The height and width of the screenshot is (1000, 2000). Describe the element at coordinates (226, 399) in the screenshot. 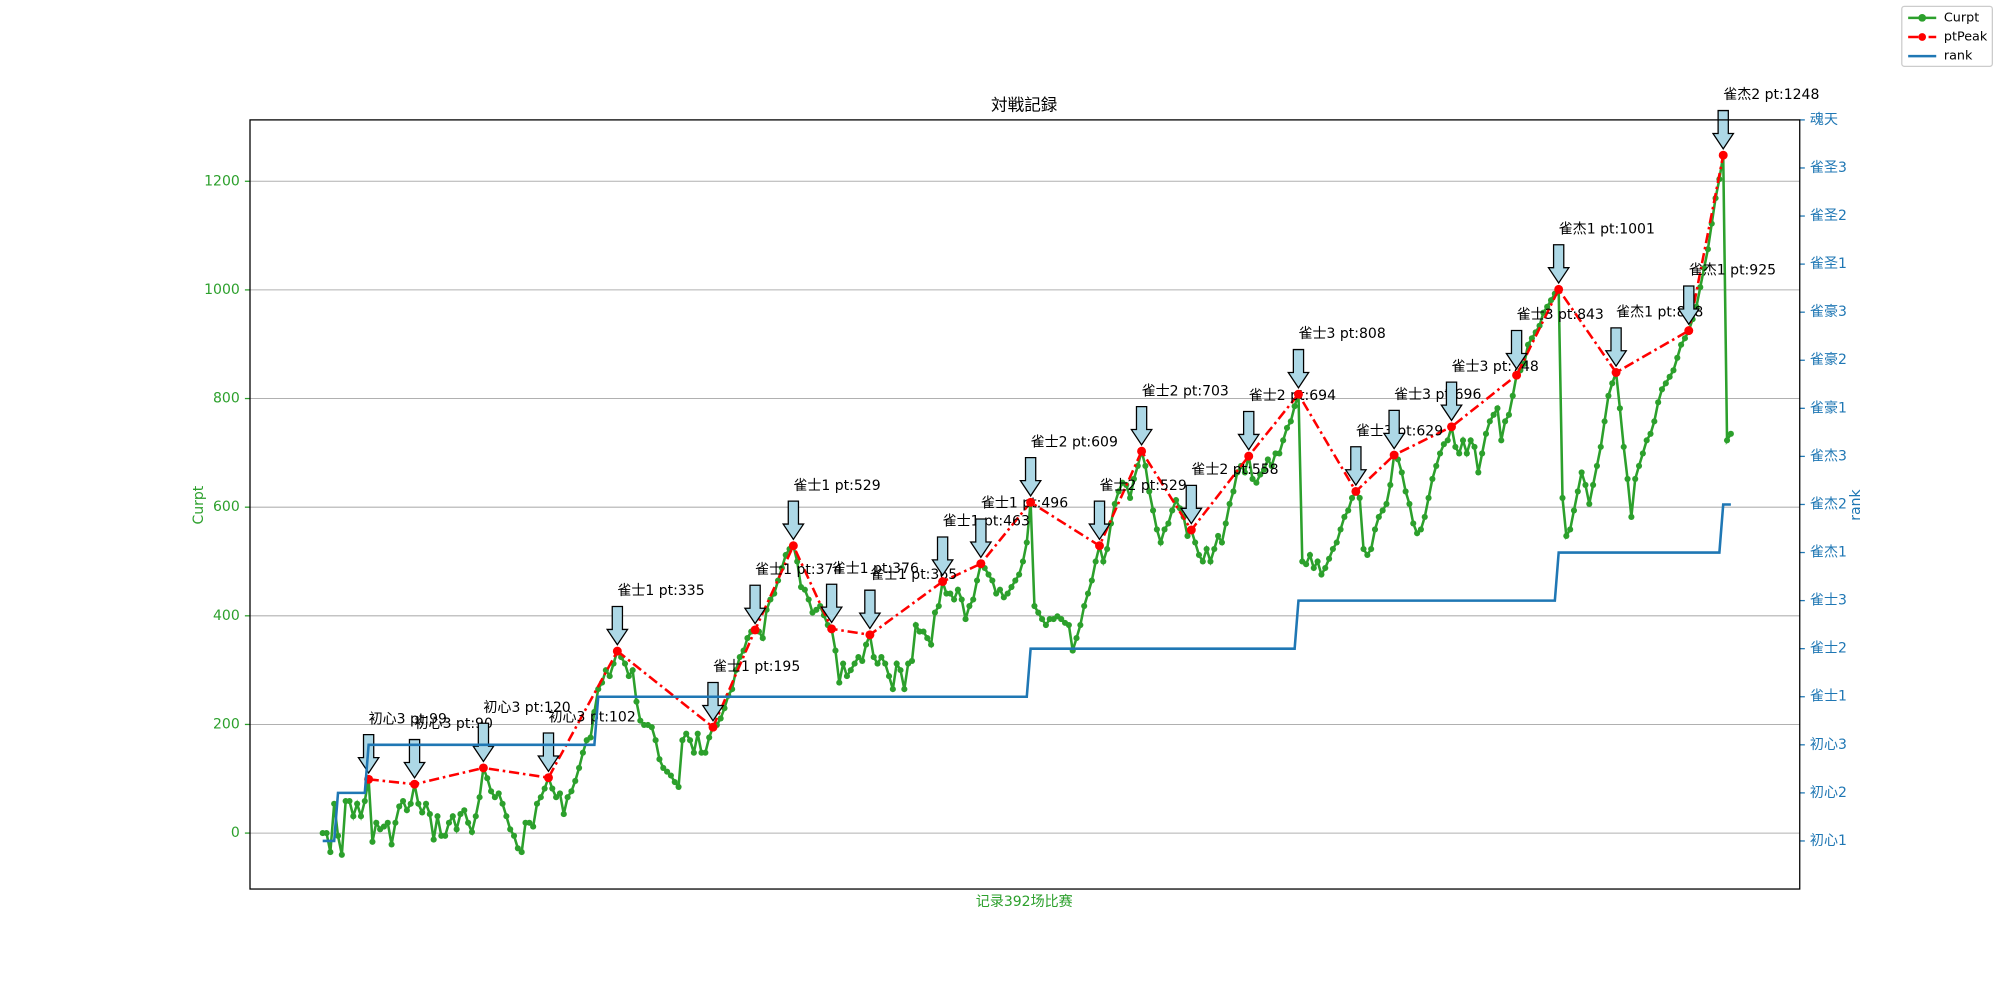

I see `y-tick-label: 800` at that location.